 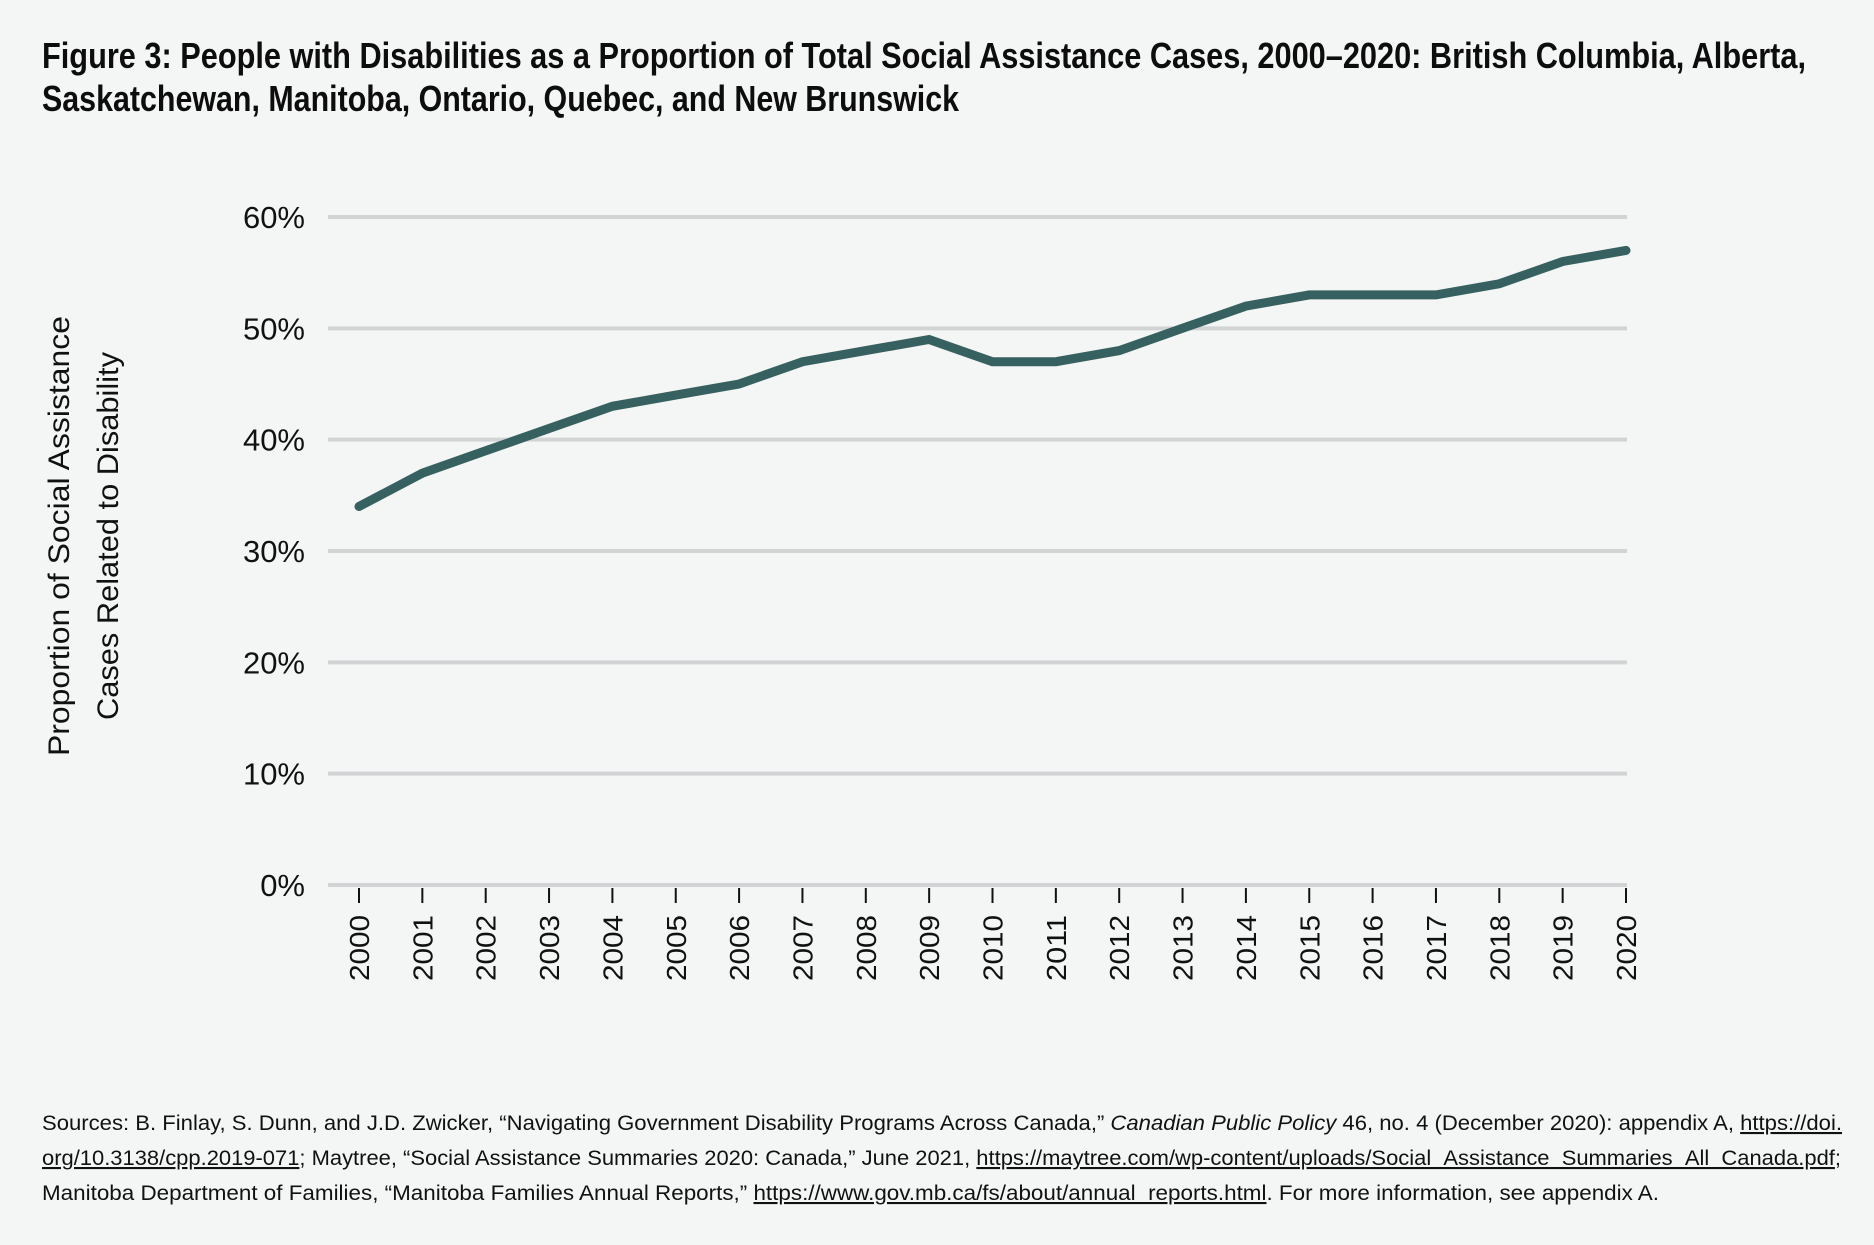 What do you see at coordinates (1462, 1193) in the screenshot?
I see `source-text: . For more information, see appendix A.` at bounding box center [1462, 1193].